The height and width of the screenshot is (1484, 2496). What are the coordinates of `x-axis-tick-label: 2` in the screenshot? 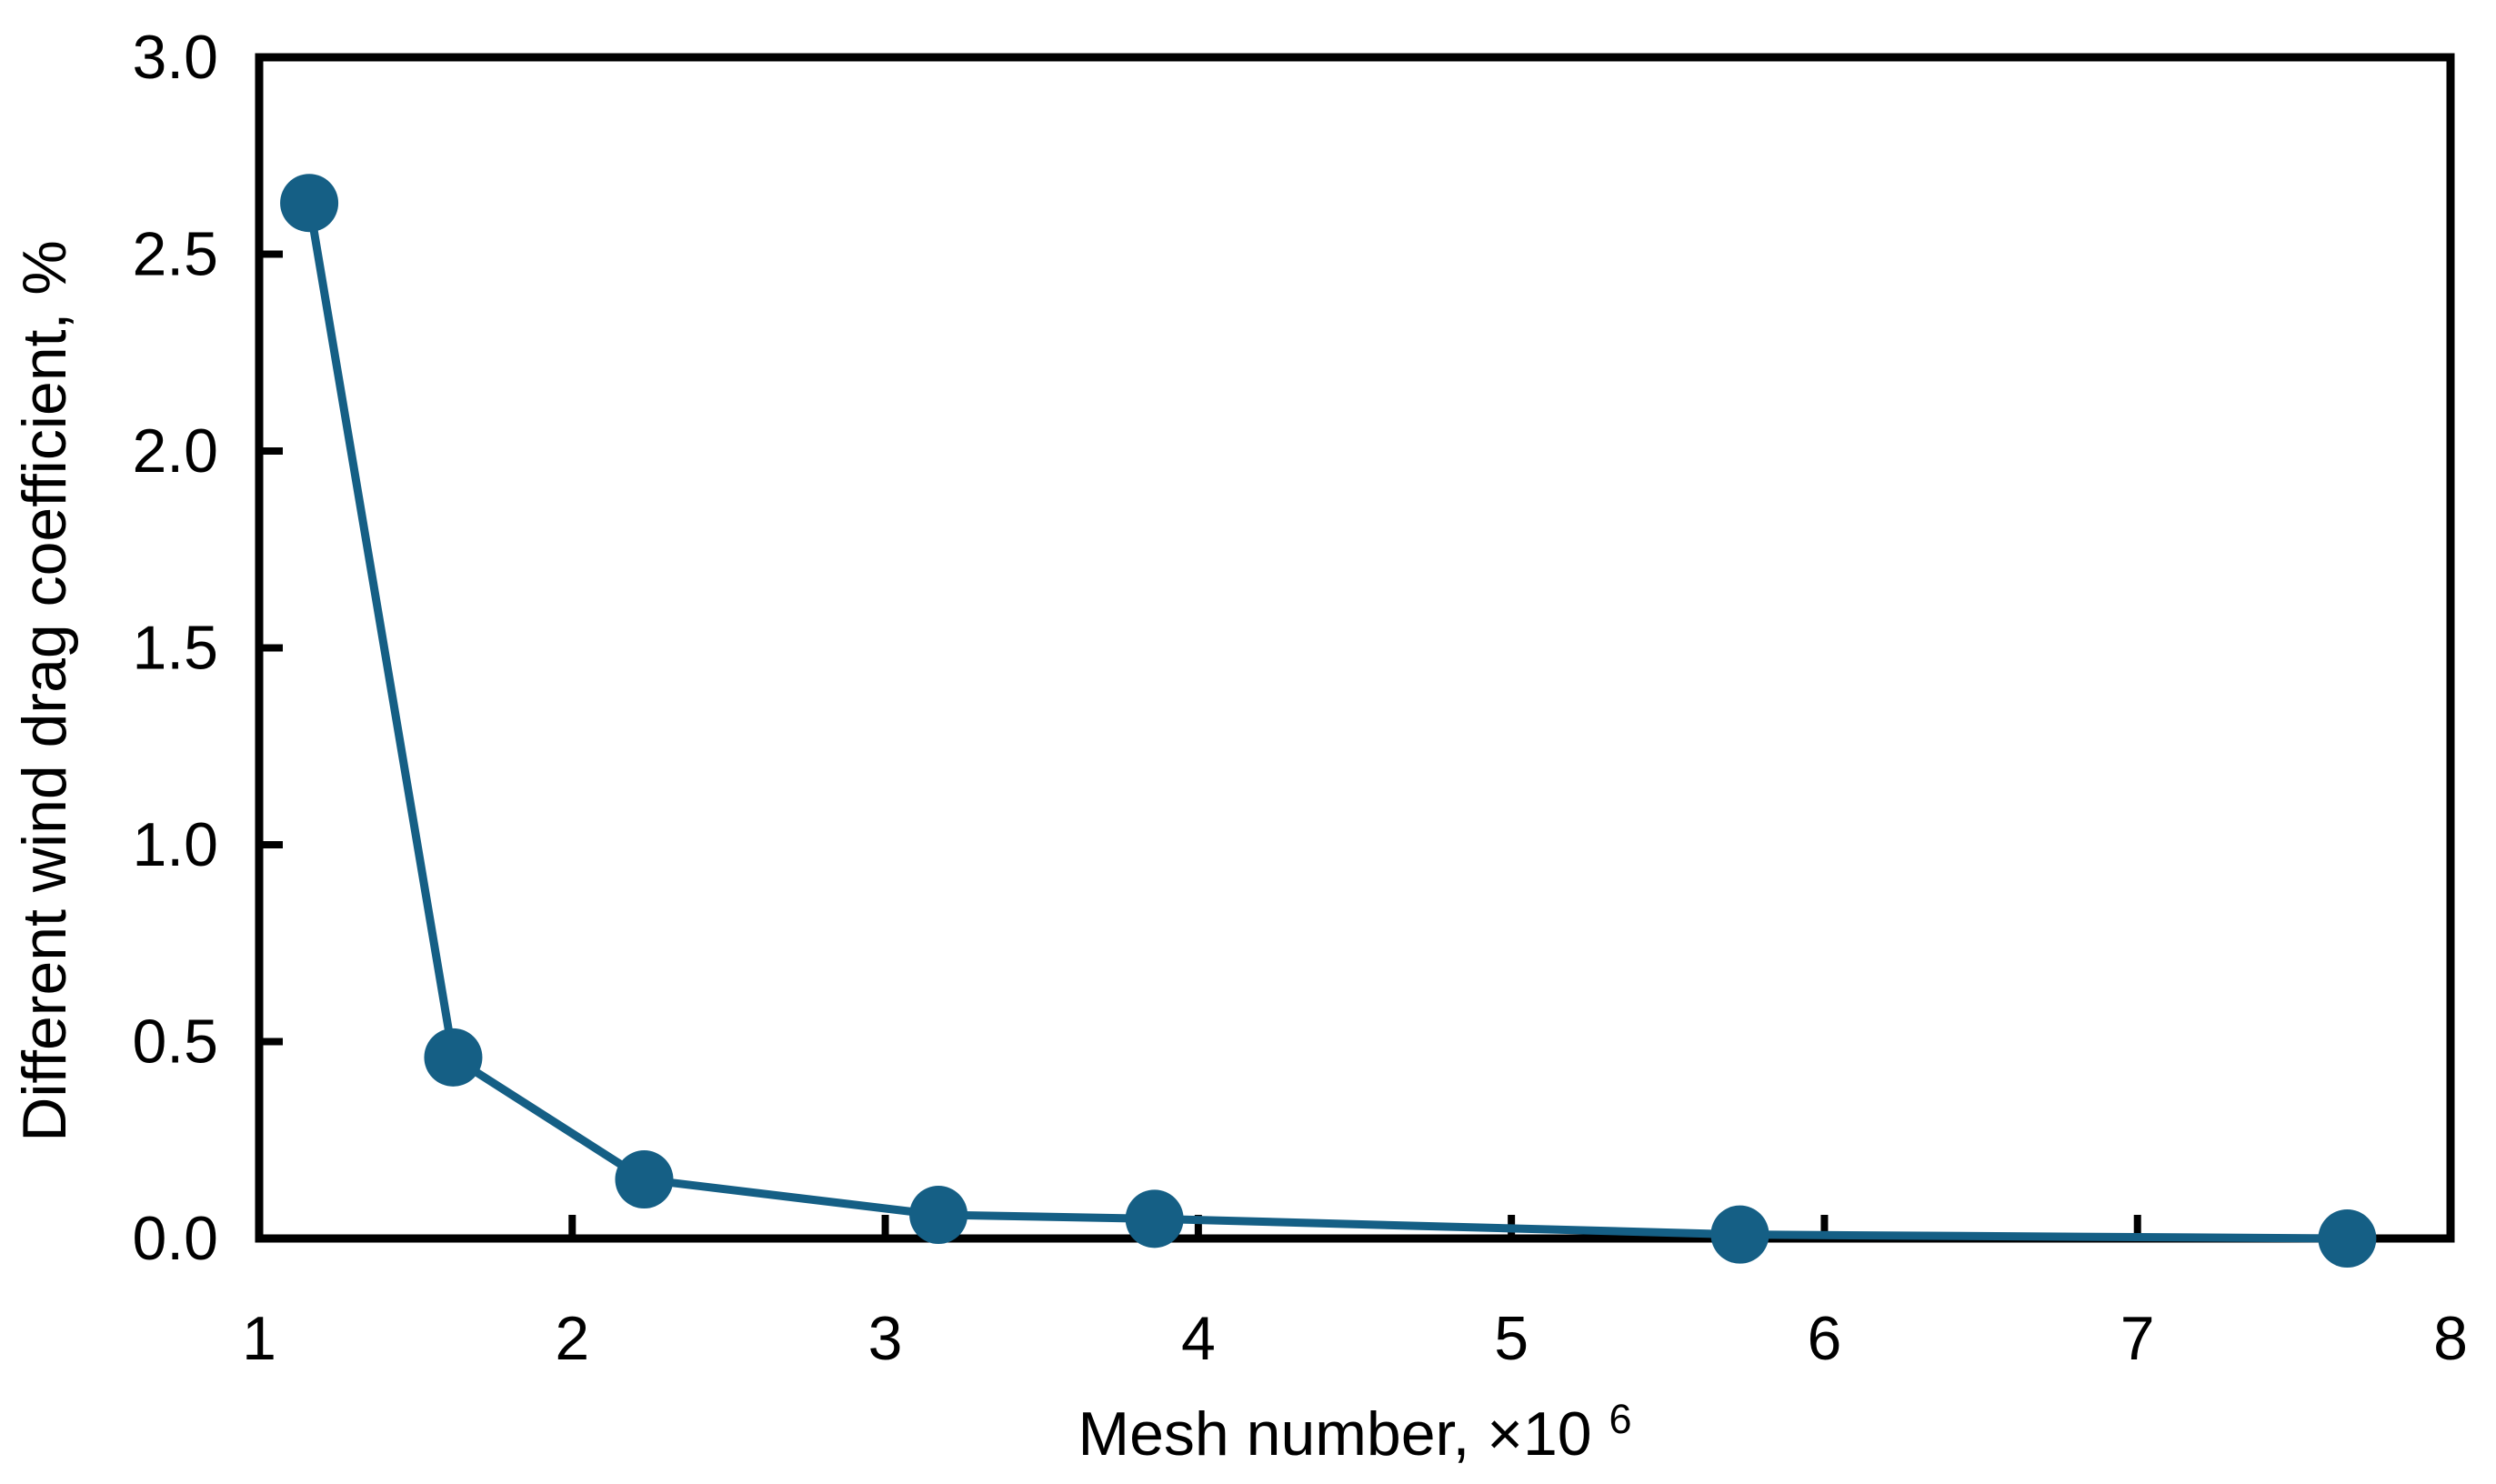 It's located at (572, 1339).